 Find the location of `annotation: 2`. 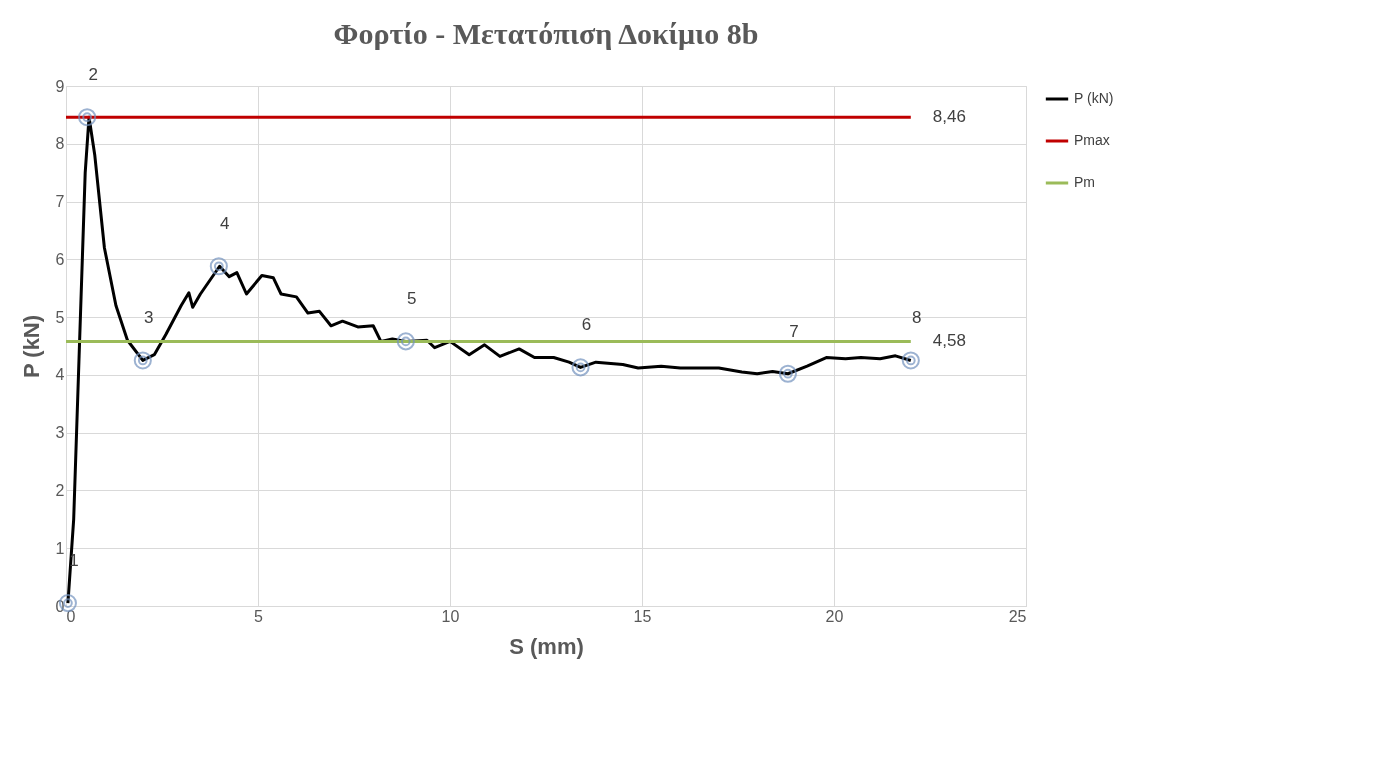

annotation: 2 is located at coordinates (93, 75).